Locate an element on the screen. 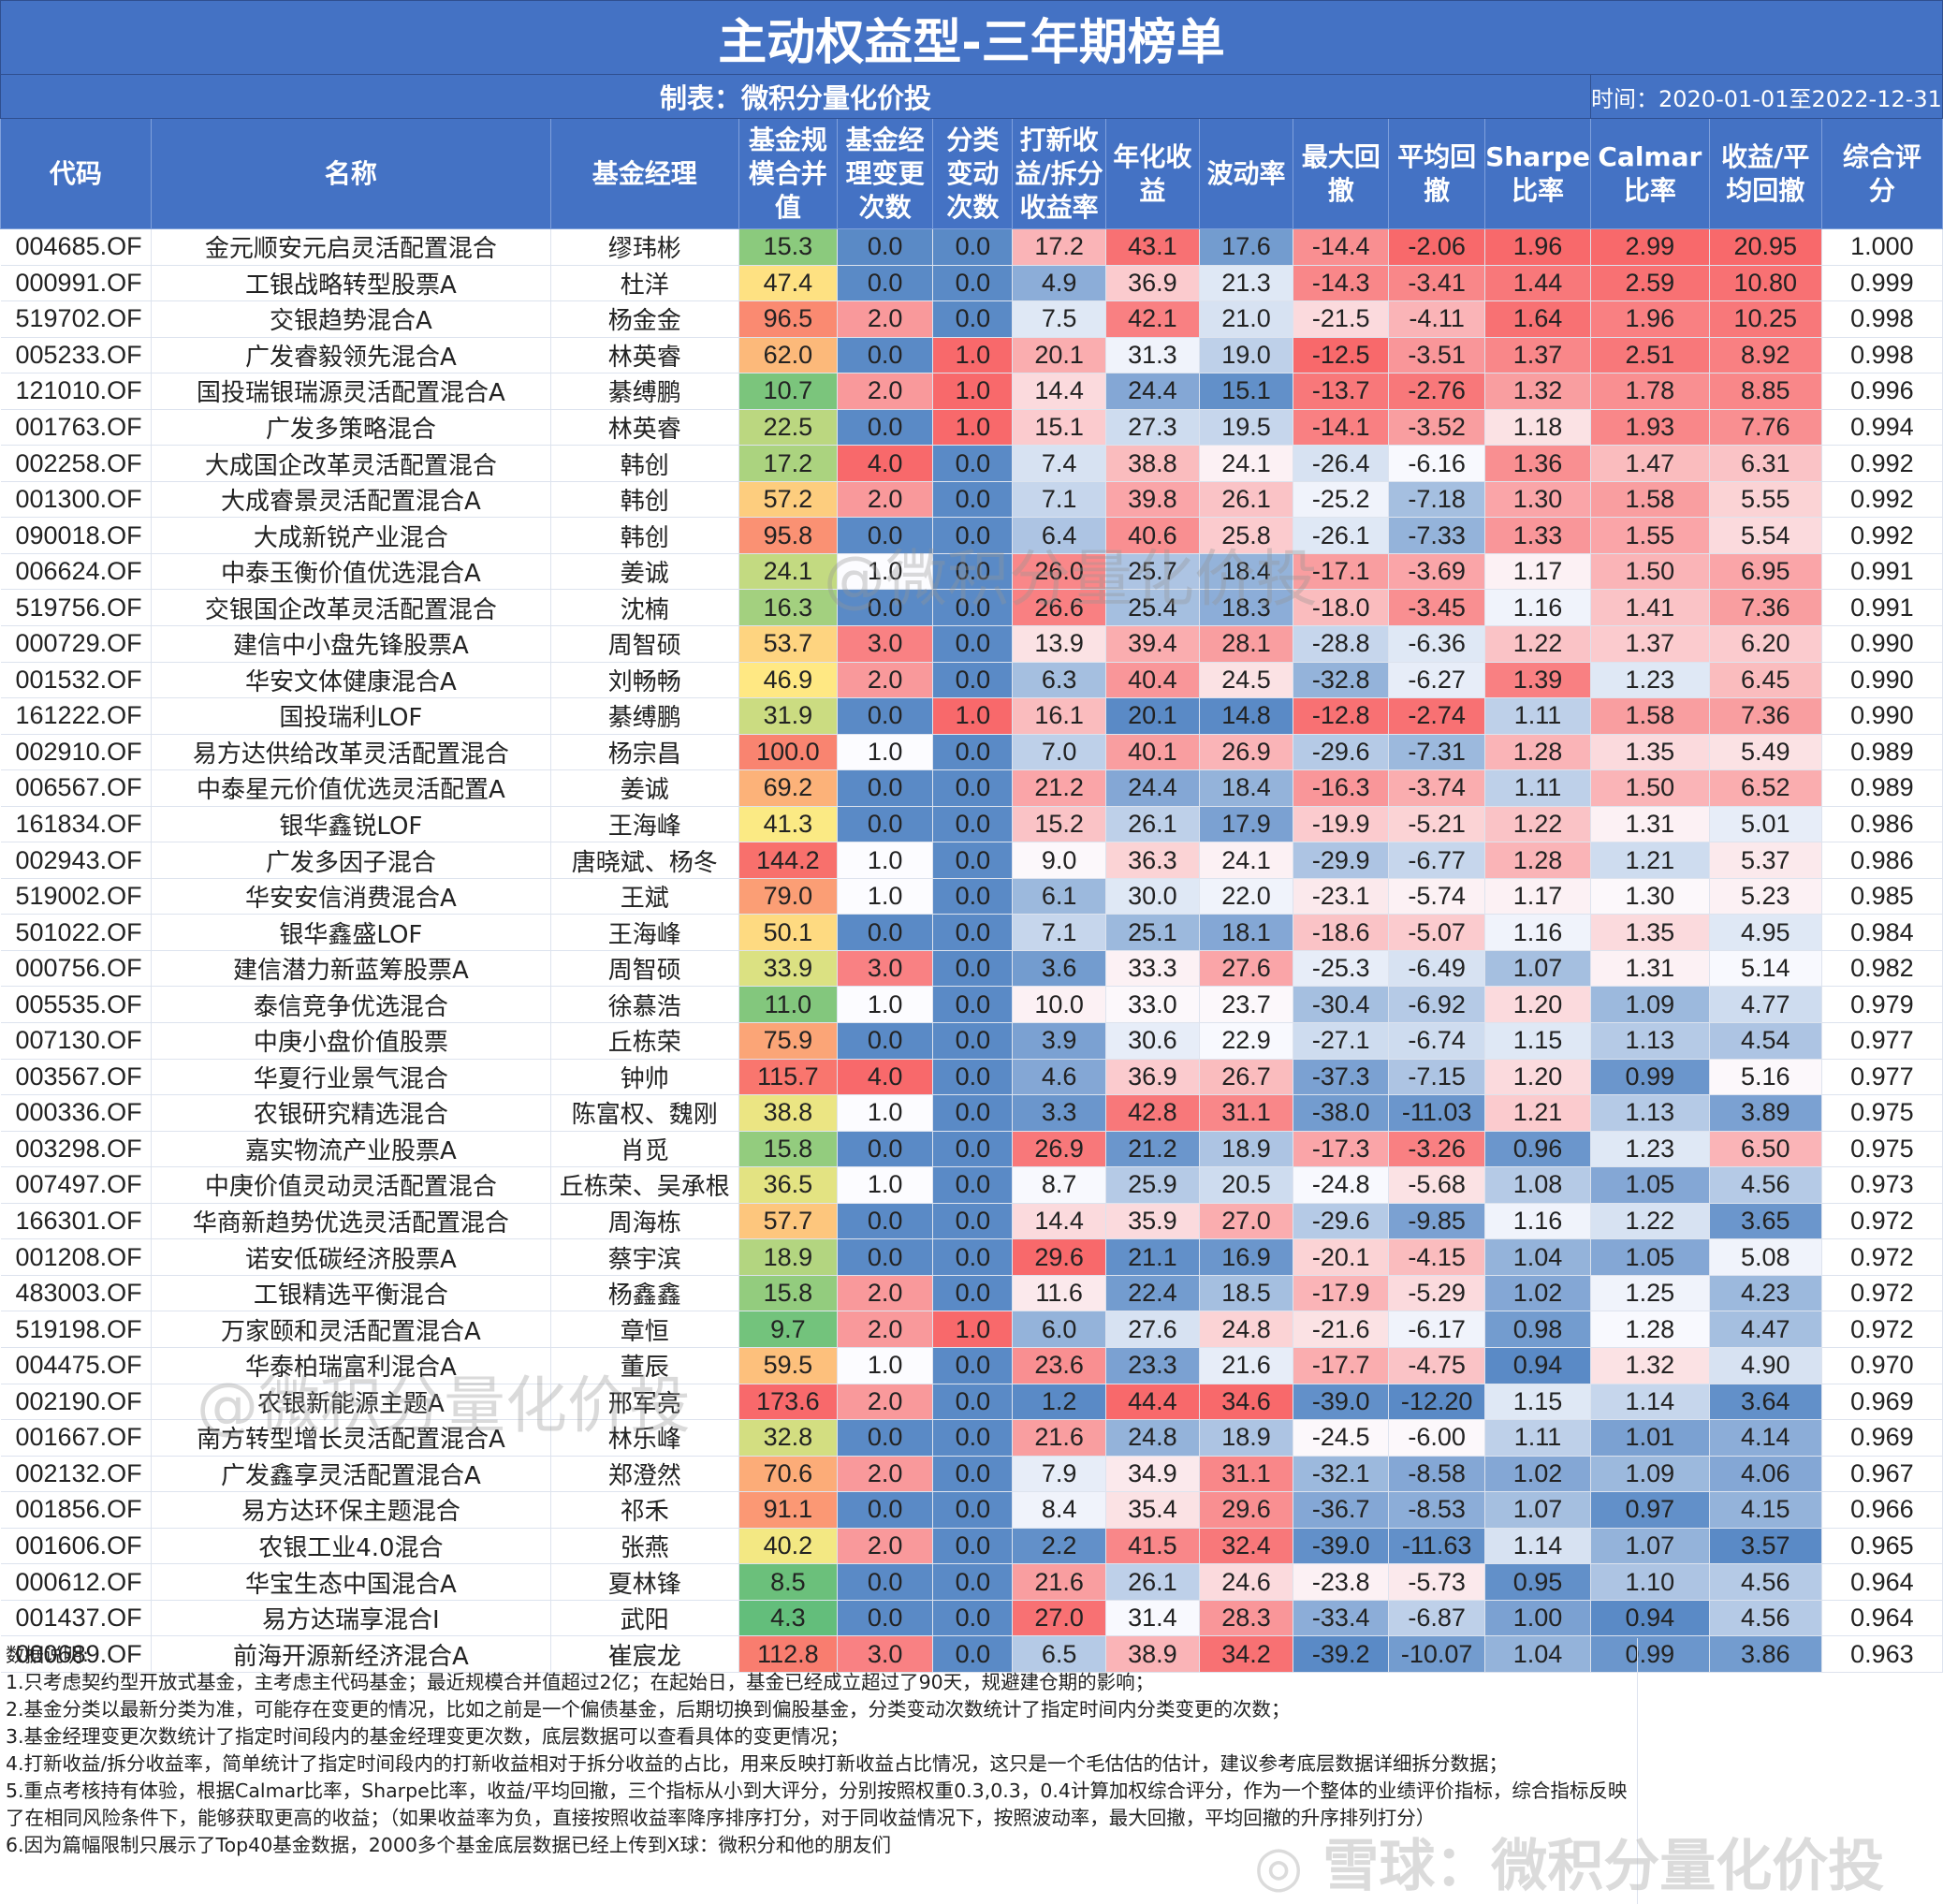  cell-max-drawdown: -21.5 is located at coordinates (1342, 319).